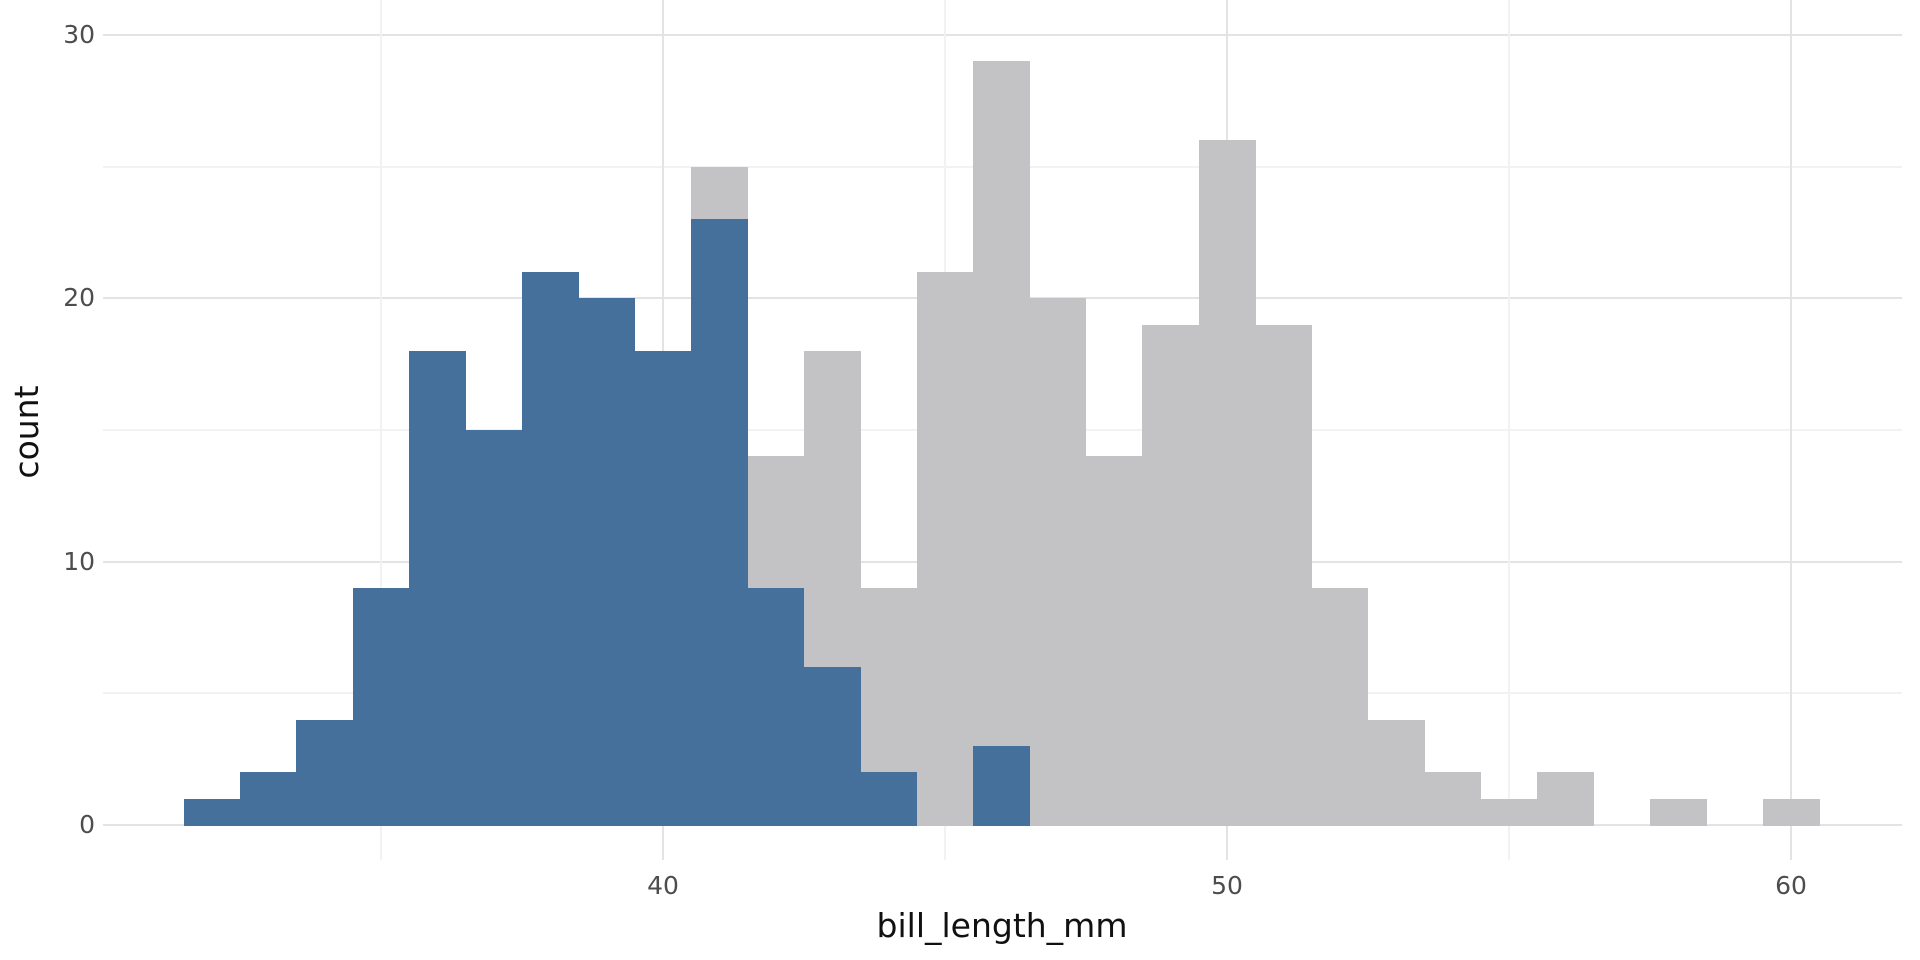 The image size is (1920, 960). Describe the element at coordinates (26, 432) in the screenshot. I see `y-axis-title: count` at that location.